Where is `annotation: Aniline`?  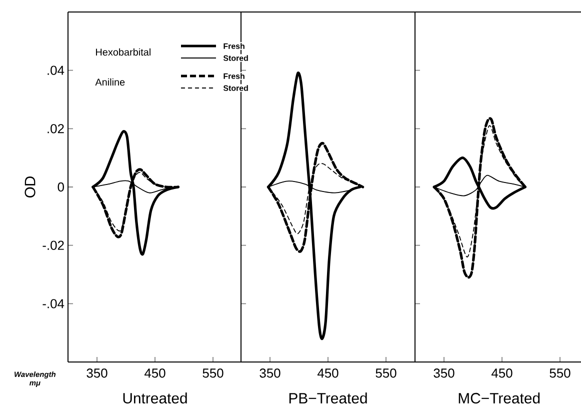 annotation: Aniline is located at coordinates (110, 82).